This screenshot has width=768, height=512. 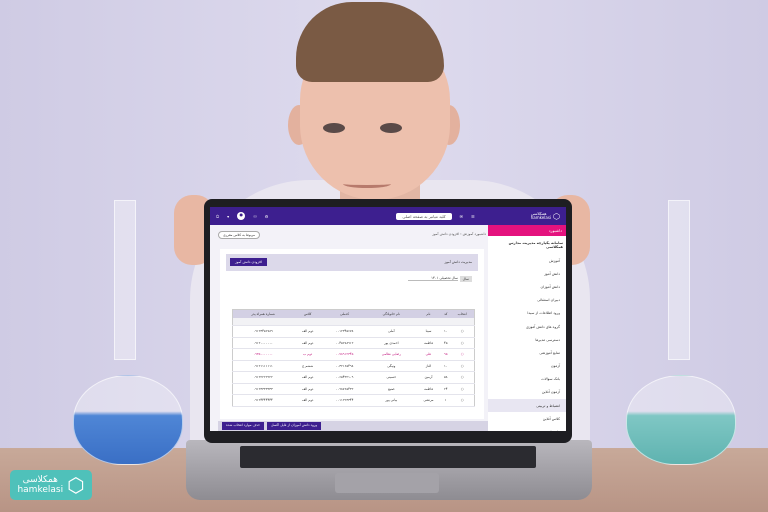 I want to click on hamkelasi-logo: همکلاسی hamkelasi ⬡, so click(x=51, y=485).